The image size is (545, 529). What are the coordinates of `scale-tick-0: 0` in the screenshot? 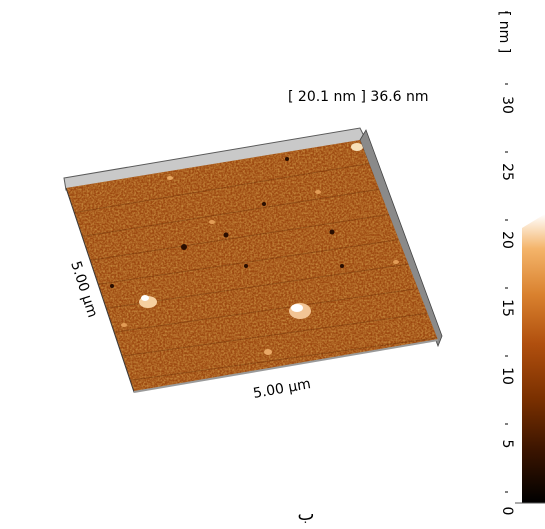 It's located at (507, 511).